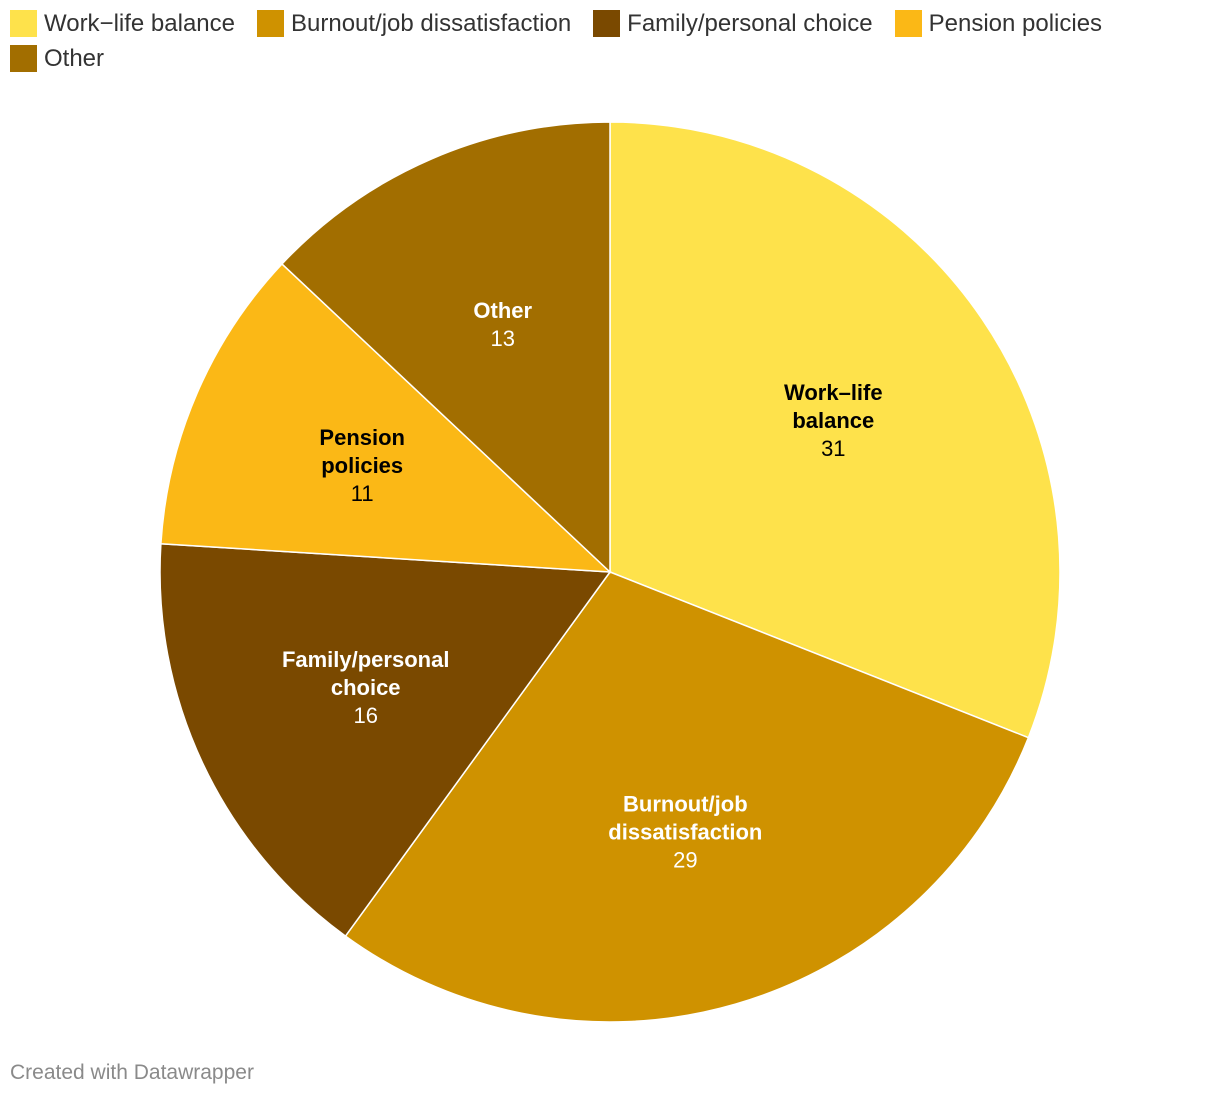  I want to click on slice-label-name: Pension, so click(362, 437).